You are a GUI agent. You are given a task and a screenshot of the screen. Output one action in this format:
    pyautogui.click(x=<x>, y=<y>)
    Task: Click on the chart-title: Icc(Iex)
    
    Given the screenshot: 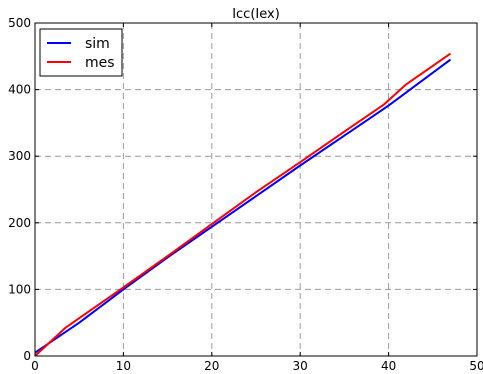 What is the action you would take?
    pyautogui.click(x=256, y=14)
    